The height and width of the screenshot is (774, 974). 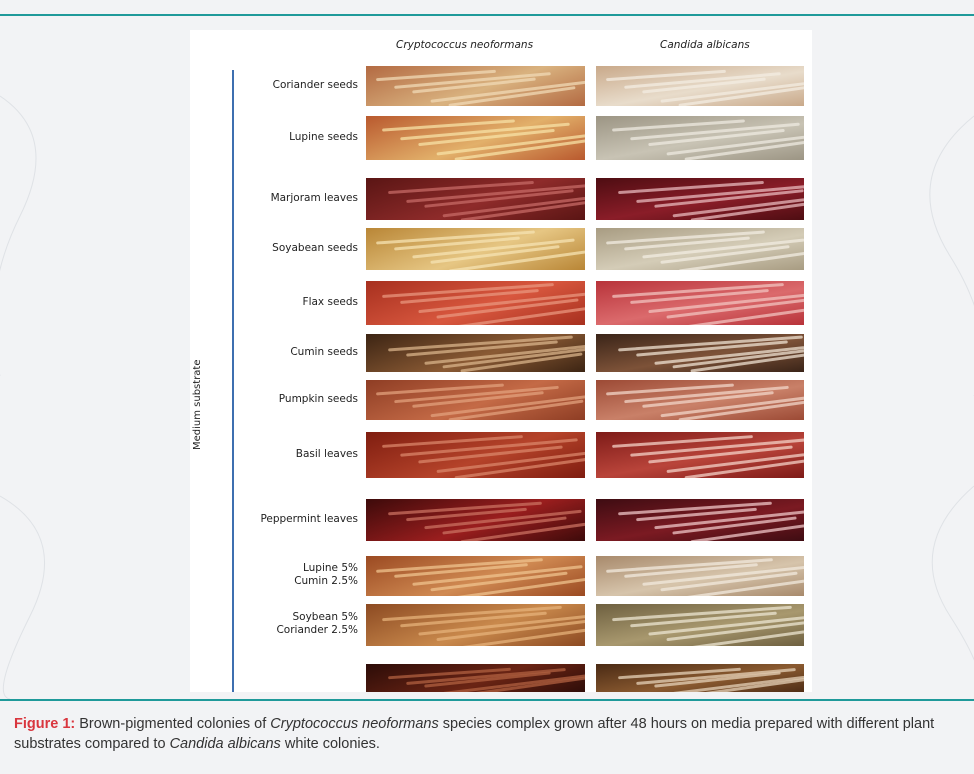 I want to click on row-label: Cumin seeds, so click(x=301, y=352).